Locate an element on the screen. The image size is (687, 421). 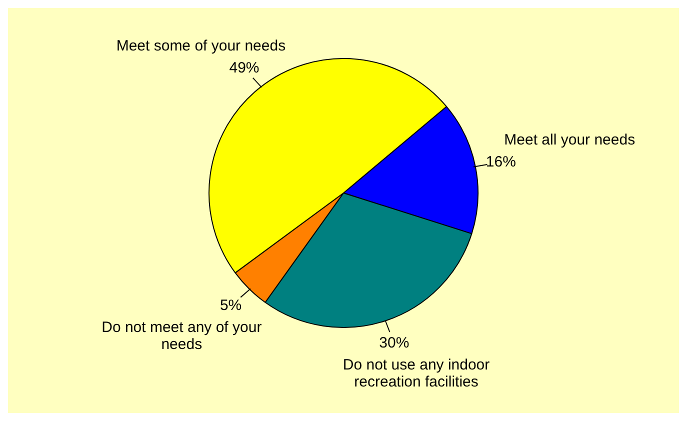
slice-label: Do not meet any of your needs is located at coordinates (182, 335).